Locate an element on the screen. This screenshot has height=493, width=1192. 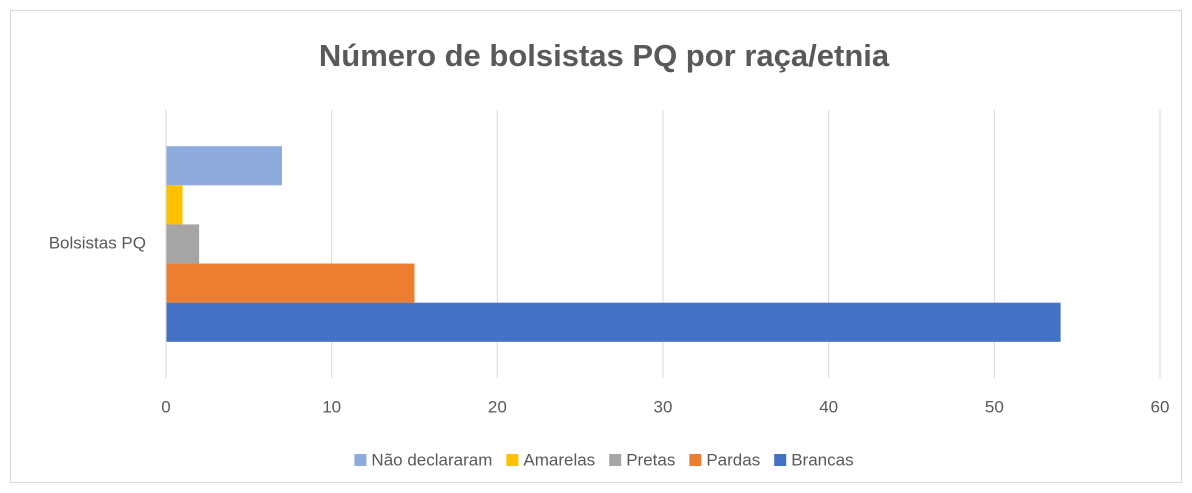
x-tick-label: 30 is located at coordinates (663, 406).